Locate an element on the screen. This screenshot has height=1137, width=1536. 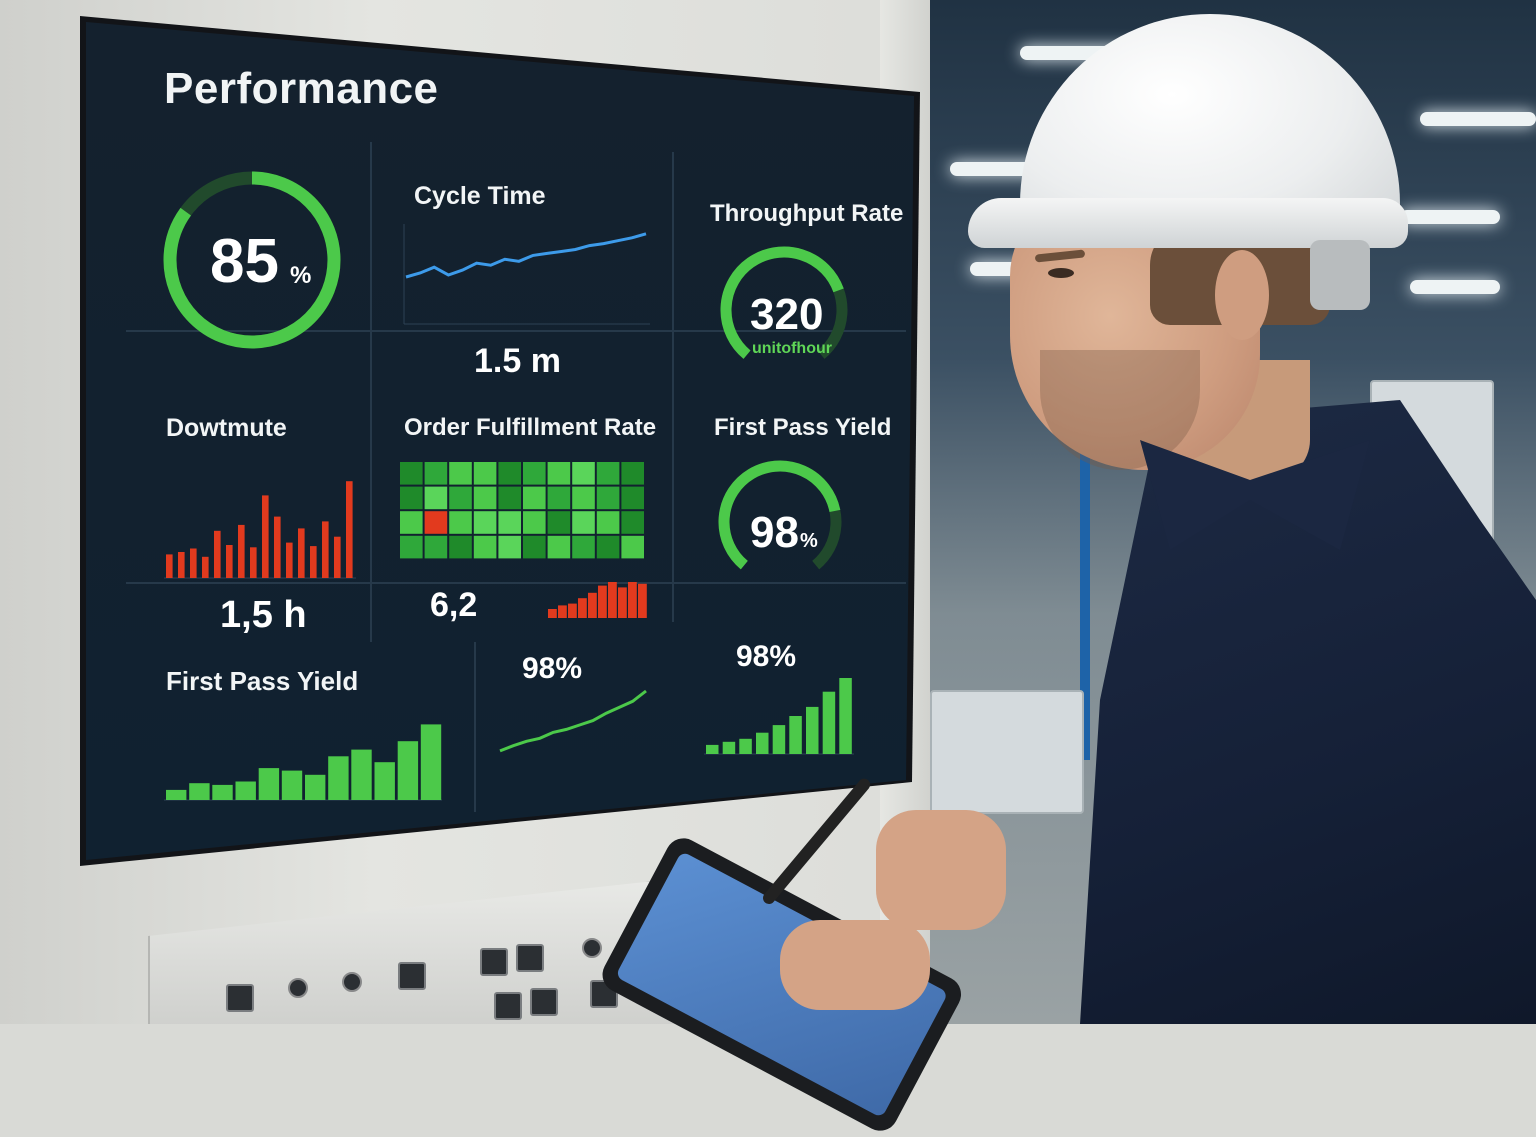
order-fulfillment-value: 6,2 is located at coordinates (454, 605).